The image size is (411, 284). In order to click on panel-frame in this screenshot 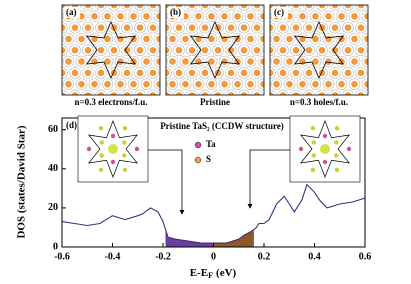, I will do `click(215, 50)`.